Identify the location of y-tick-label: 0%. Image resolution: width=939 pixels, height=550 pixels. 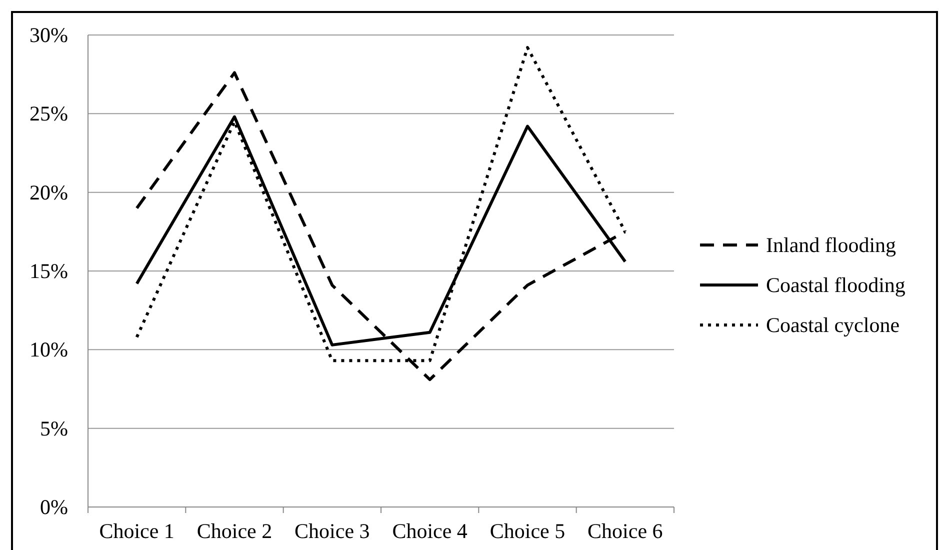
(54, 507).